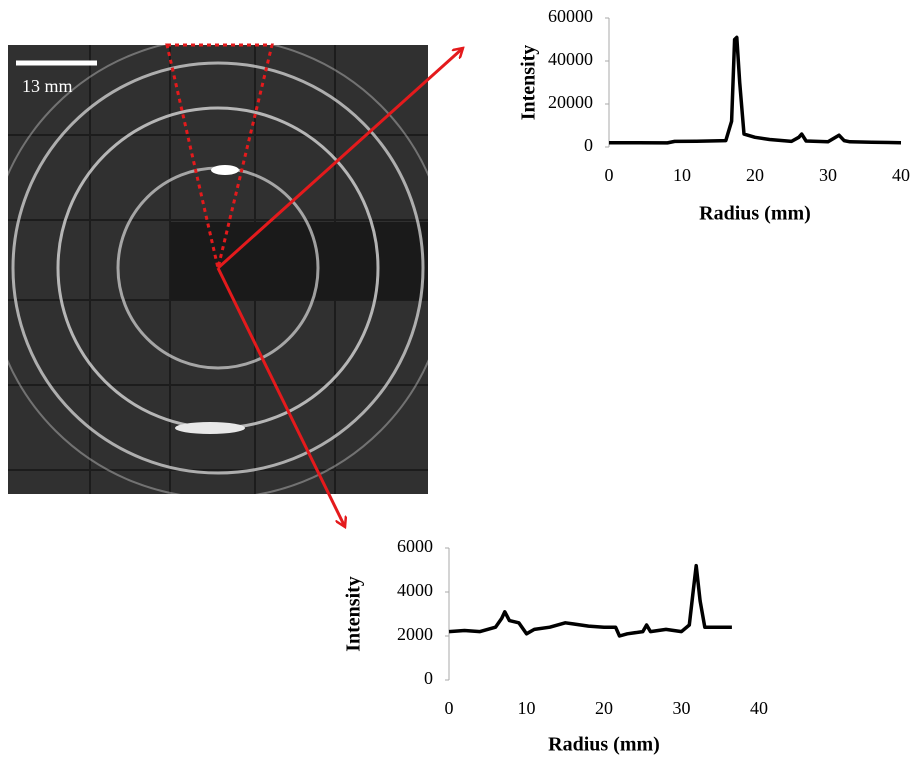 This screenshot has width=918, height=762. I want to click on y-tick-label: 2000, so click(415, 634).